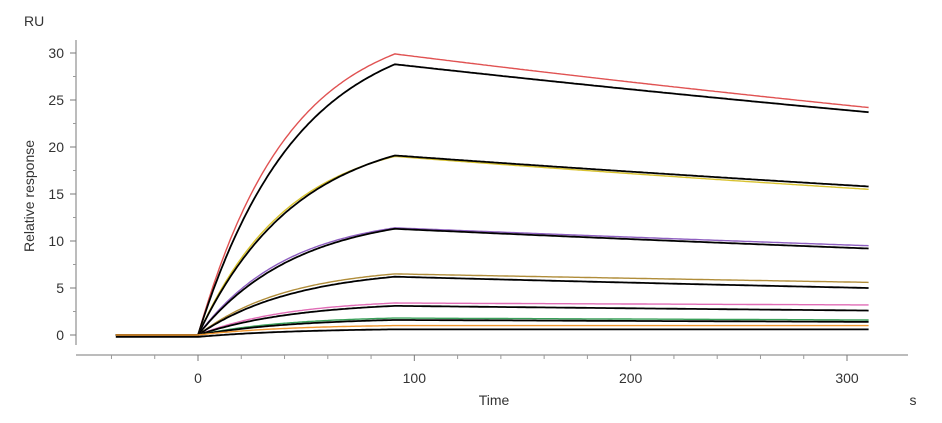 This screenshot has width=942, height=423. I want to click on x-tick-label: 300, so click(847, 378).